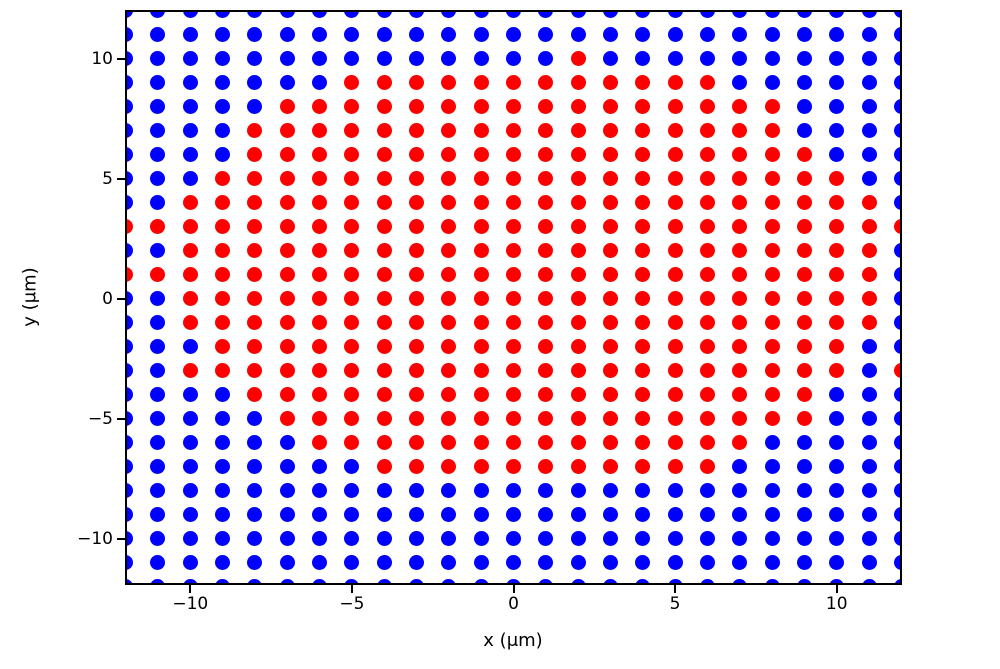  I want to click on y-tick-mark, so click(121, 538).